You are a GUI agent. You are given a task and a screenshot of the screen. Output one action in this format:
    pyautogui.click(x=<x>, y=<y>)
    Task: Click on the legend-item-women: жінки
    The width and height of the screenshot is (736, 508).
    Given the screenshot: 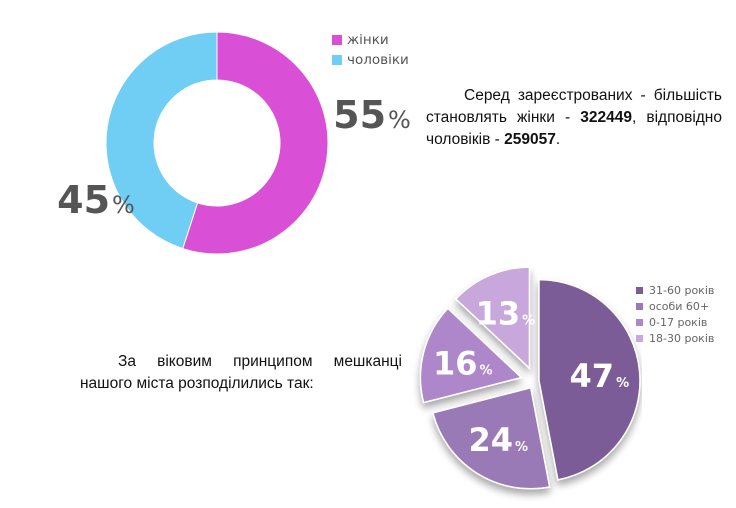 What is the action you would take?
    pyautogui.click(x=370, y=40)
    